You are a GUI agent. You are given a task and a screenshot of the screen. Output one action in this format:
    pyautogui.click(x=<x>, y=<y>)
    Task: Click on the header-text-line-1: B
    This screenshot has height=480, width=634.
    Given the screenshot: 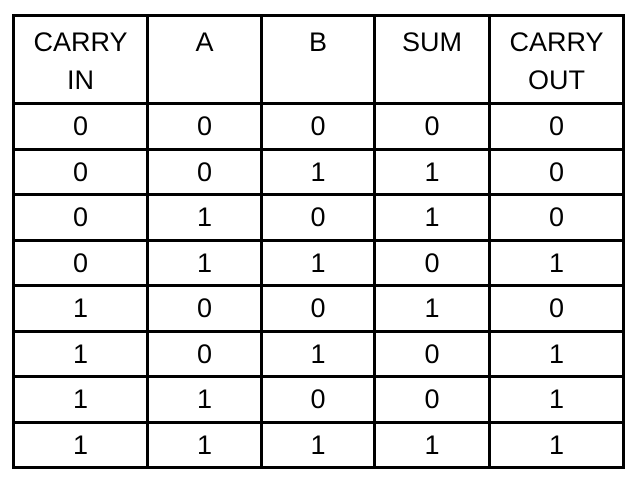 What is the action you would take?
    pyautogui.click(x=317, y=42)
    